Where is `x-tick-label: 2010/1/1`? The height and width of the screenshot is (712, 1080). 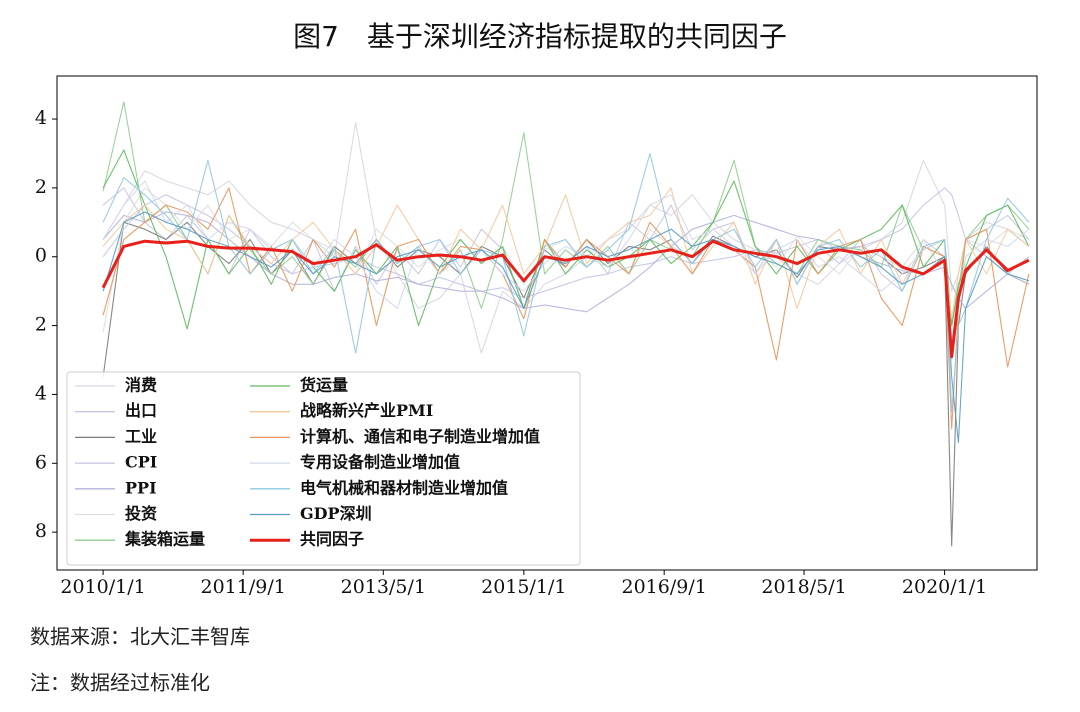
x-tick-label: 2010/1/1 is located at coordinates (102, 587).